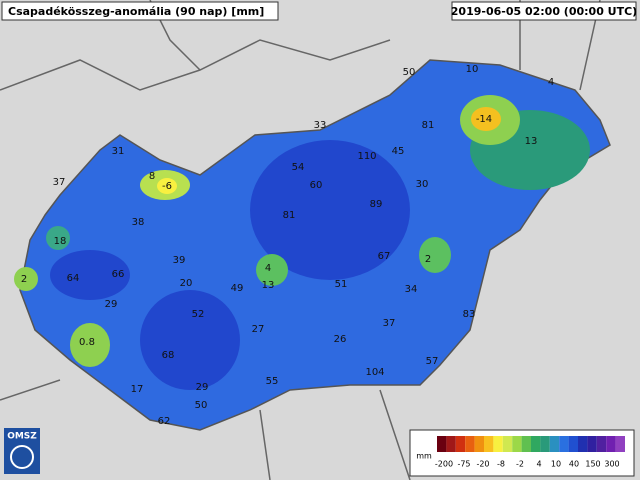 The width and height of the screenshot is (640, 484). Describe the element at coordinates (520, 464) in the screenshot. I see `legend-label: -2` at that location.